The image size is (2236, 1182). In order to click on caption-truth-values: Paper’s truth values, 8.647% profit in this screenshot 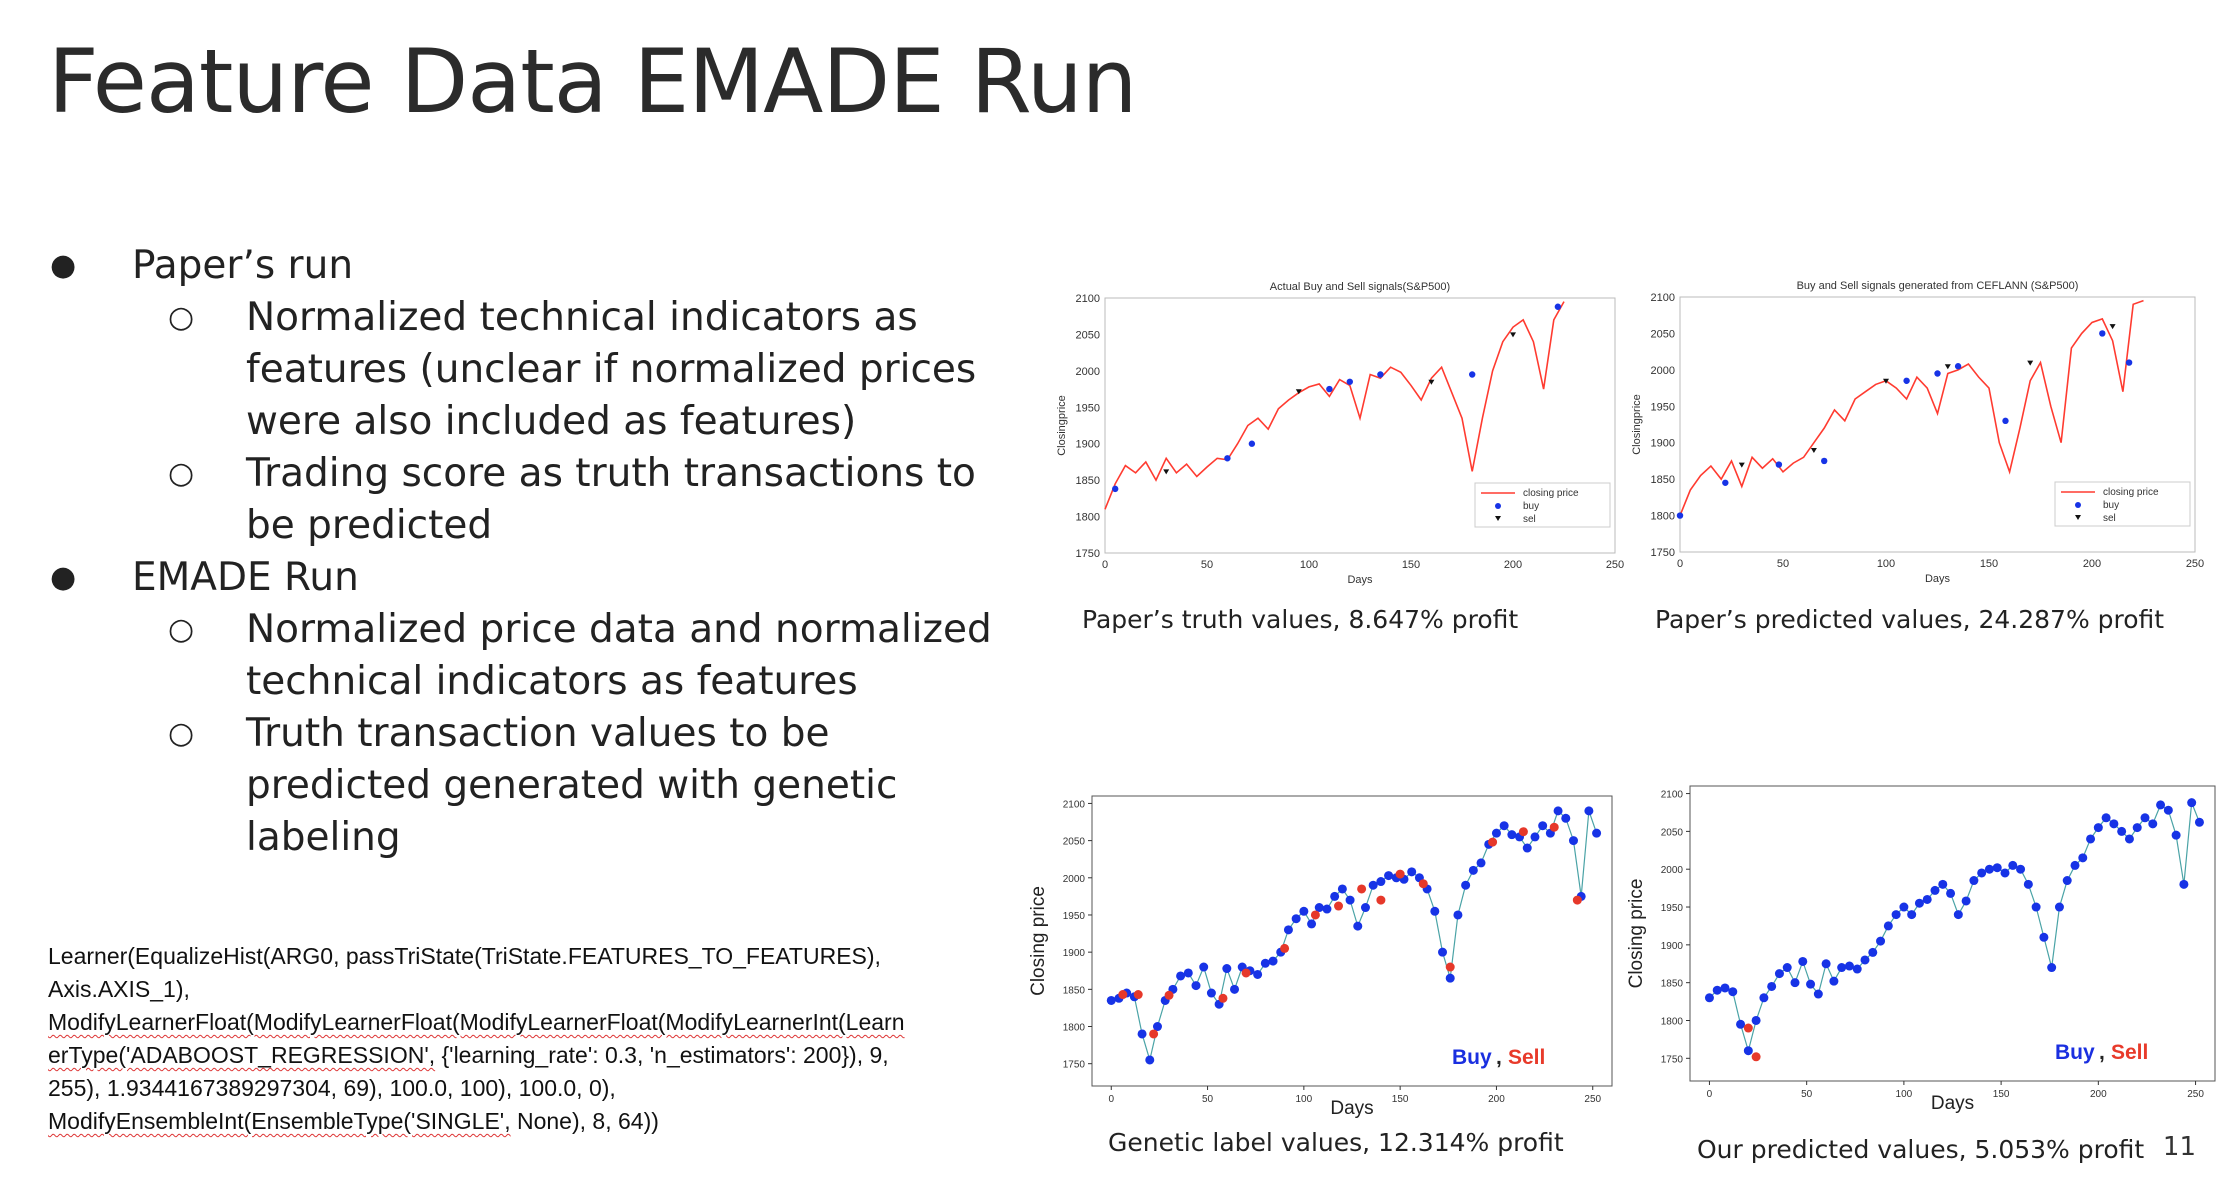, I will do `click(1300, 619)`.